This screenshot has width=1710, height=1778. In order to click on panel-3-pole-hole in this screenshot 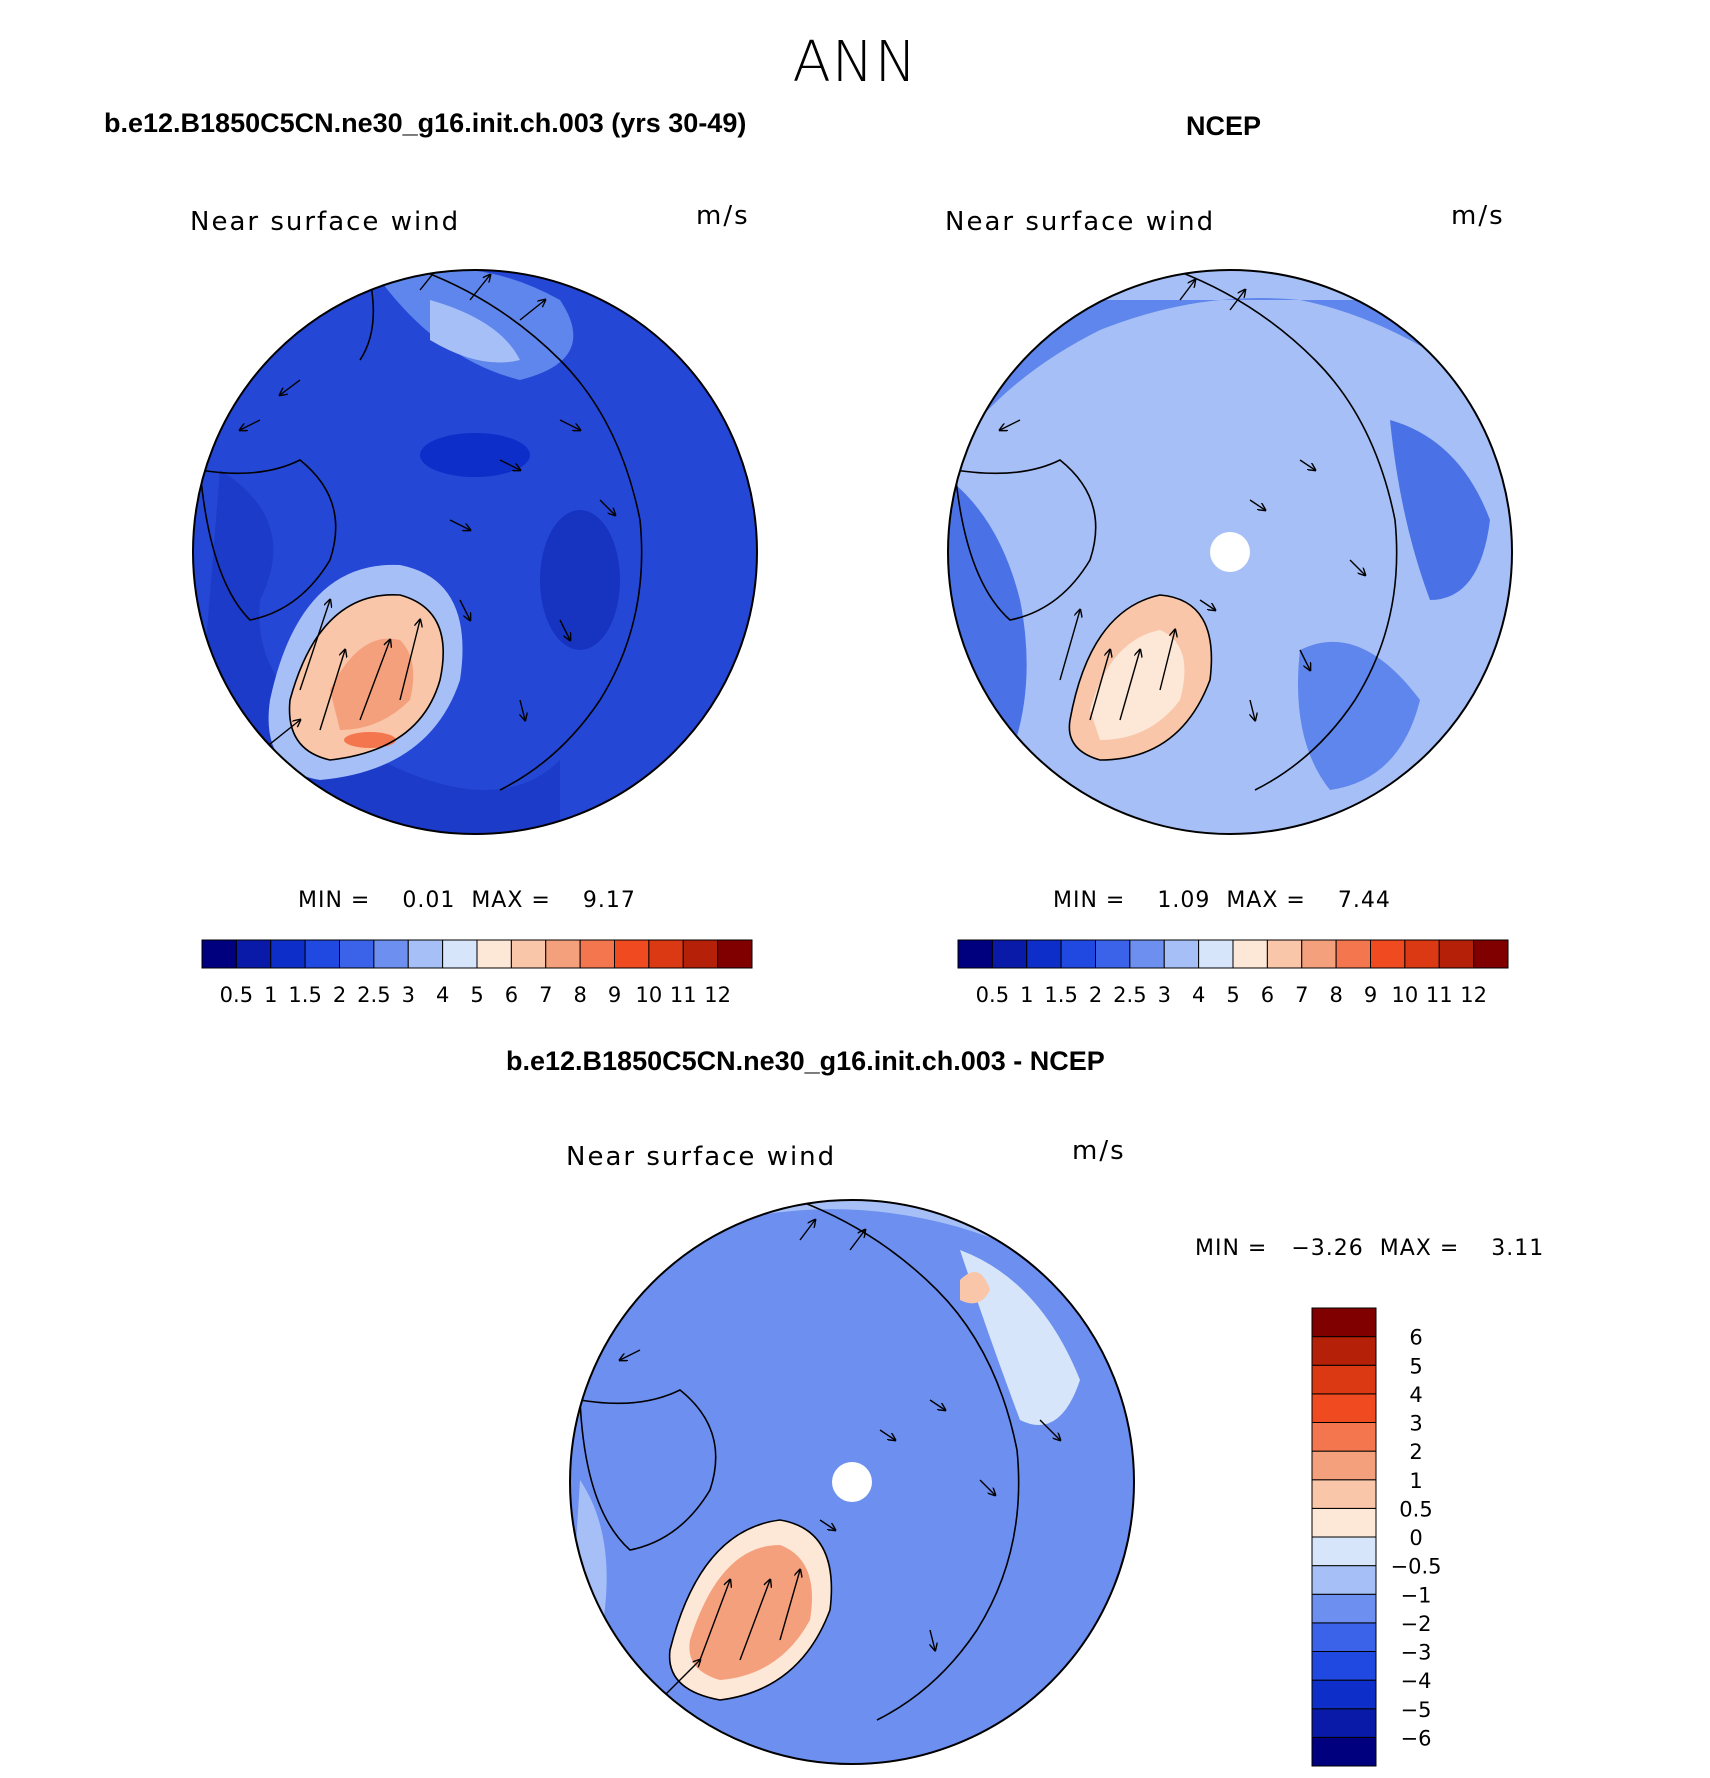, I will do `click(852, 1482)`.